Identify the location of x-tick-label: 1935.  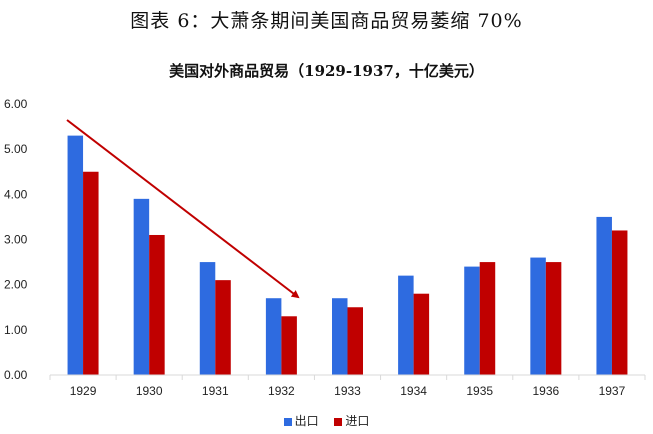
(479, 391).